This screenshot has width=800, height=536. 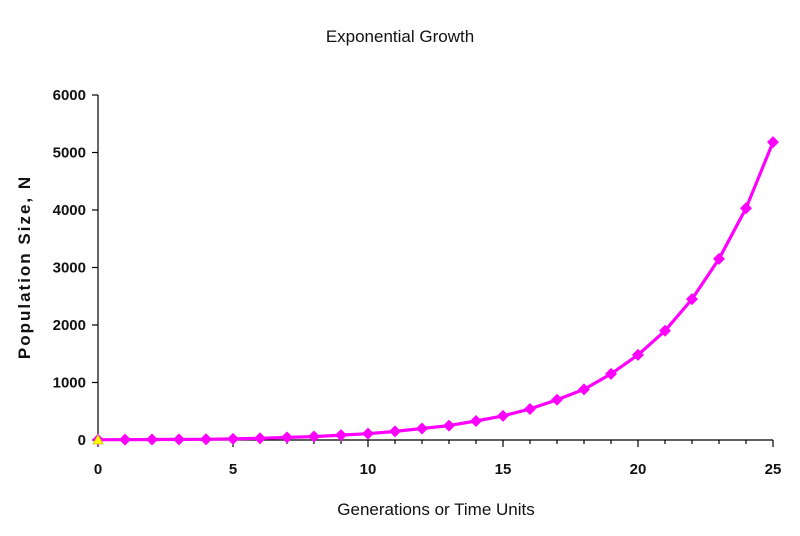 I want to click on x-axis-label: Generations or Time Units, so click(x=435, y=509).